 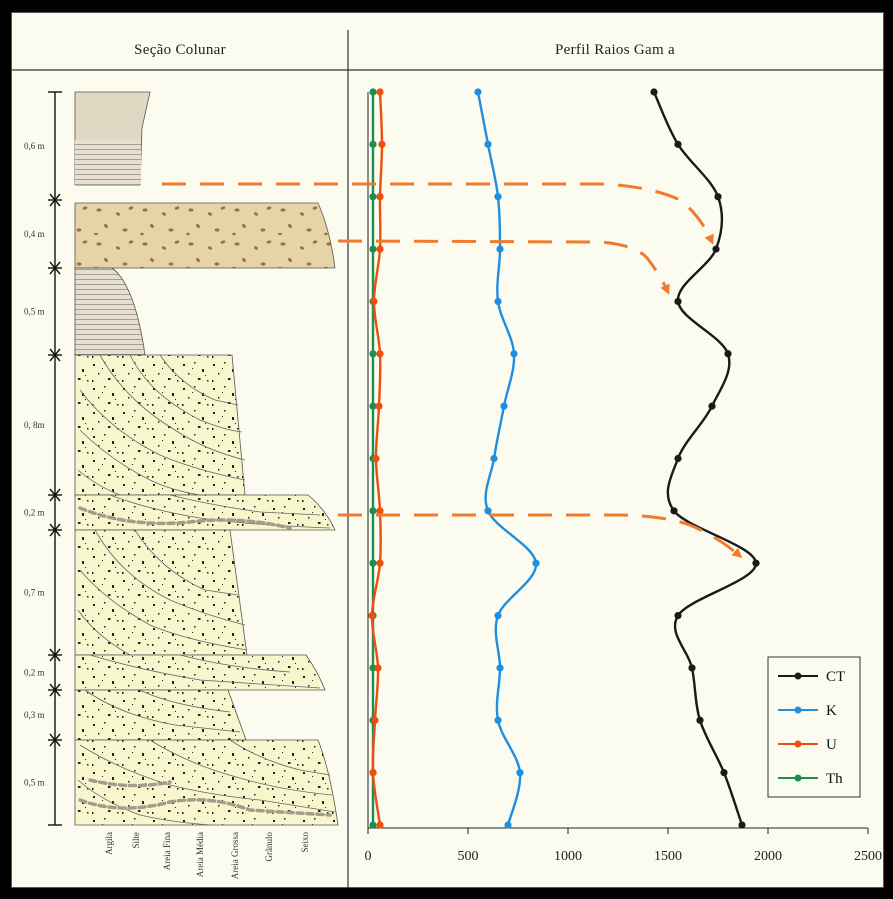 I want to click on chart-title: Perfil Raios Gam a, so click(x=615, y=50).